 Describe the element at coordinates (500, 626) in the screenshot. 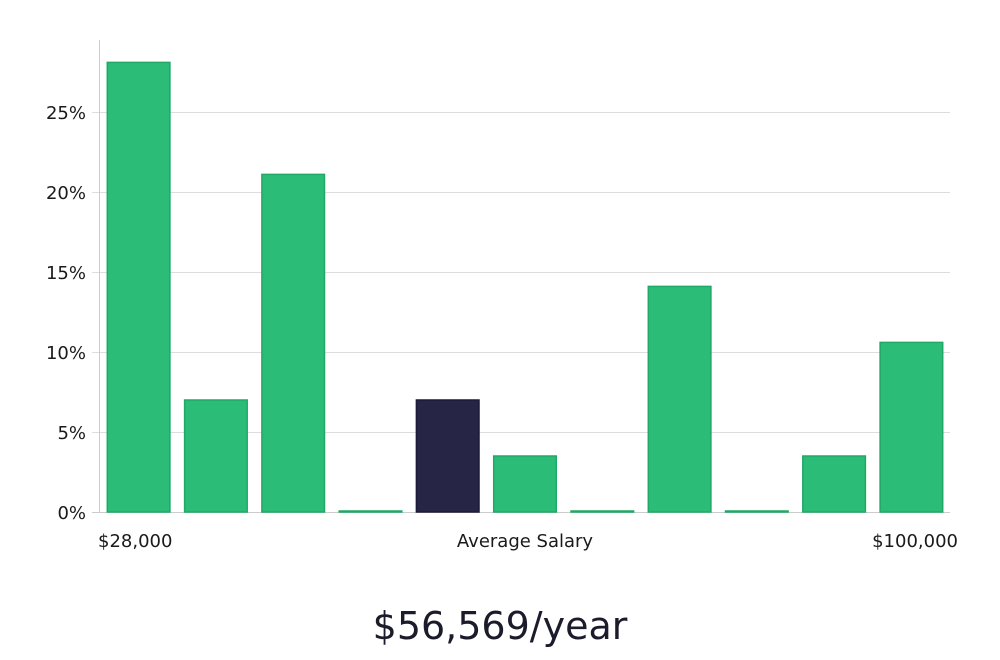

I see `average-salary-value: $56,569/year` at that location.